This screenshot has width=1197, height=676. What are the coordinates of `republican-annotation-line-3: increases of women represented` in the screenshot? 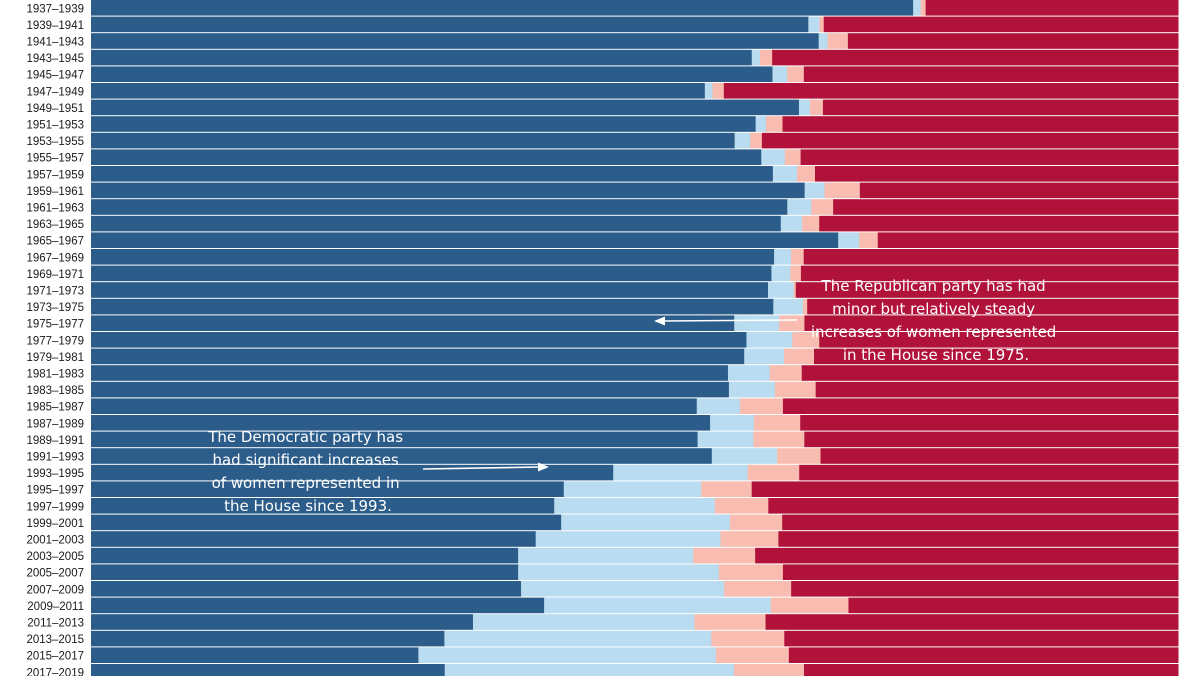 It's located at (933, 332).